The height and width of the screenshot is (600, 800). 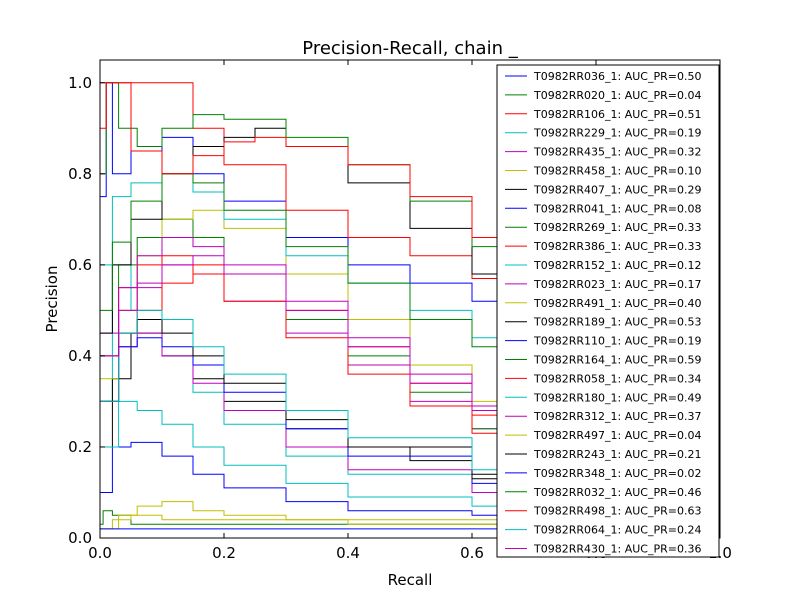 I want to click on legend-label-9: T0982RR269_1: AUC_PR=0.33, so click(x=617, y=227).